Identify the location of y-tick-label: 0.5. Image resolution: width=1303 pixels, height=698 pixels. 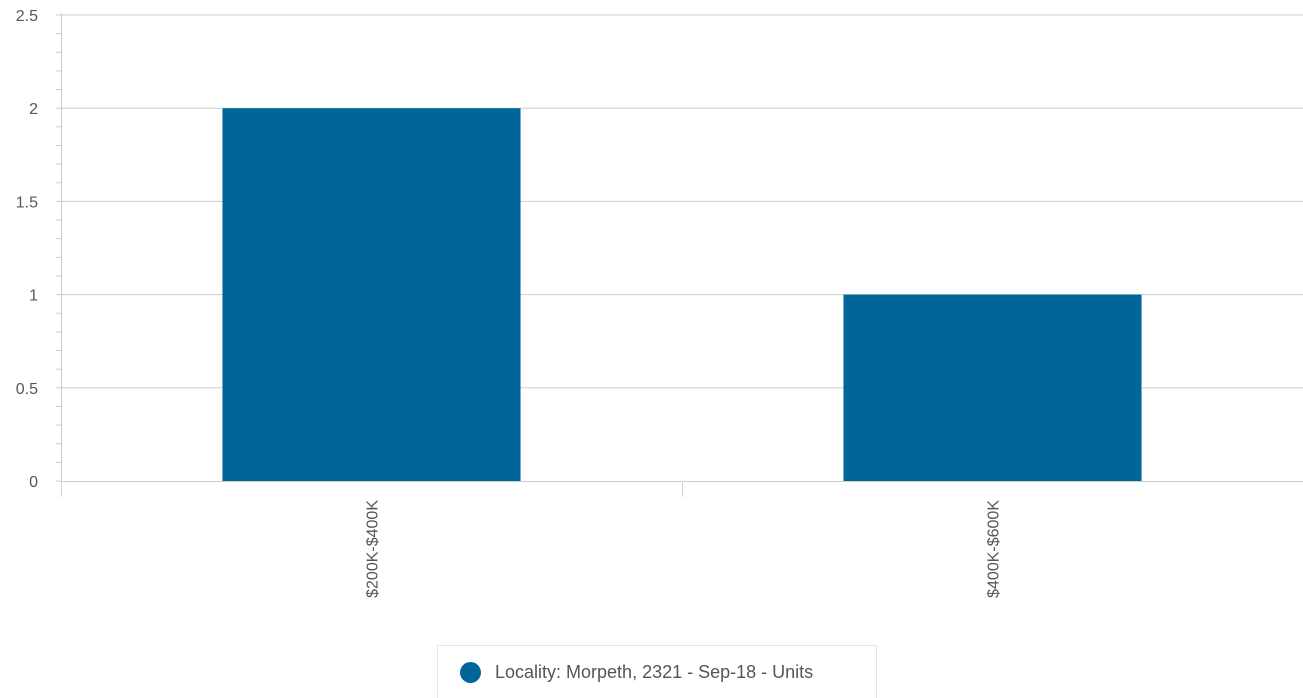
(27, 389).